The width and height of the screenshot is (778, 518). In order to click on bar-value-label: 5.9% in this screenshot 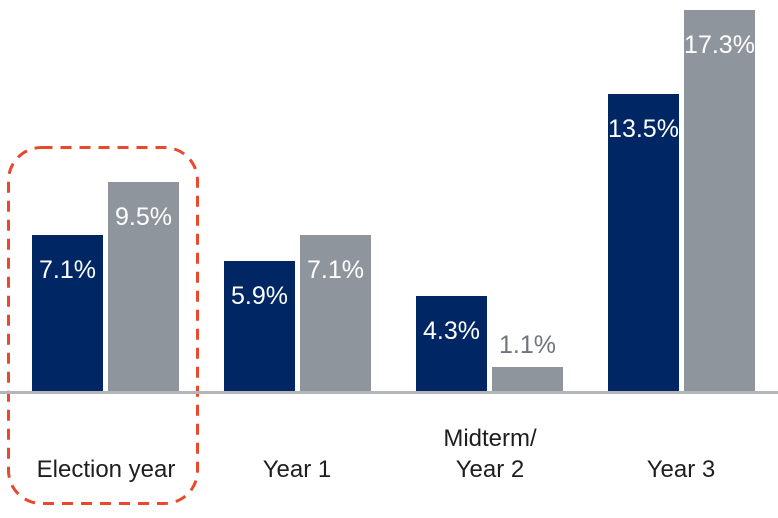, I will do `click(259, 296)`.